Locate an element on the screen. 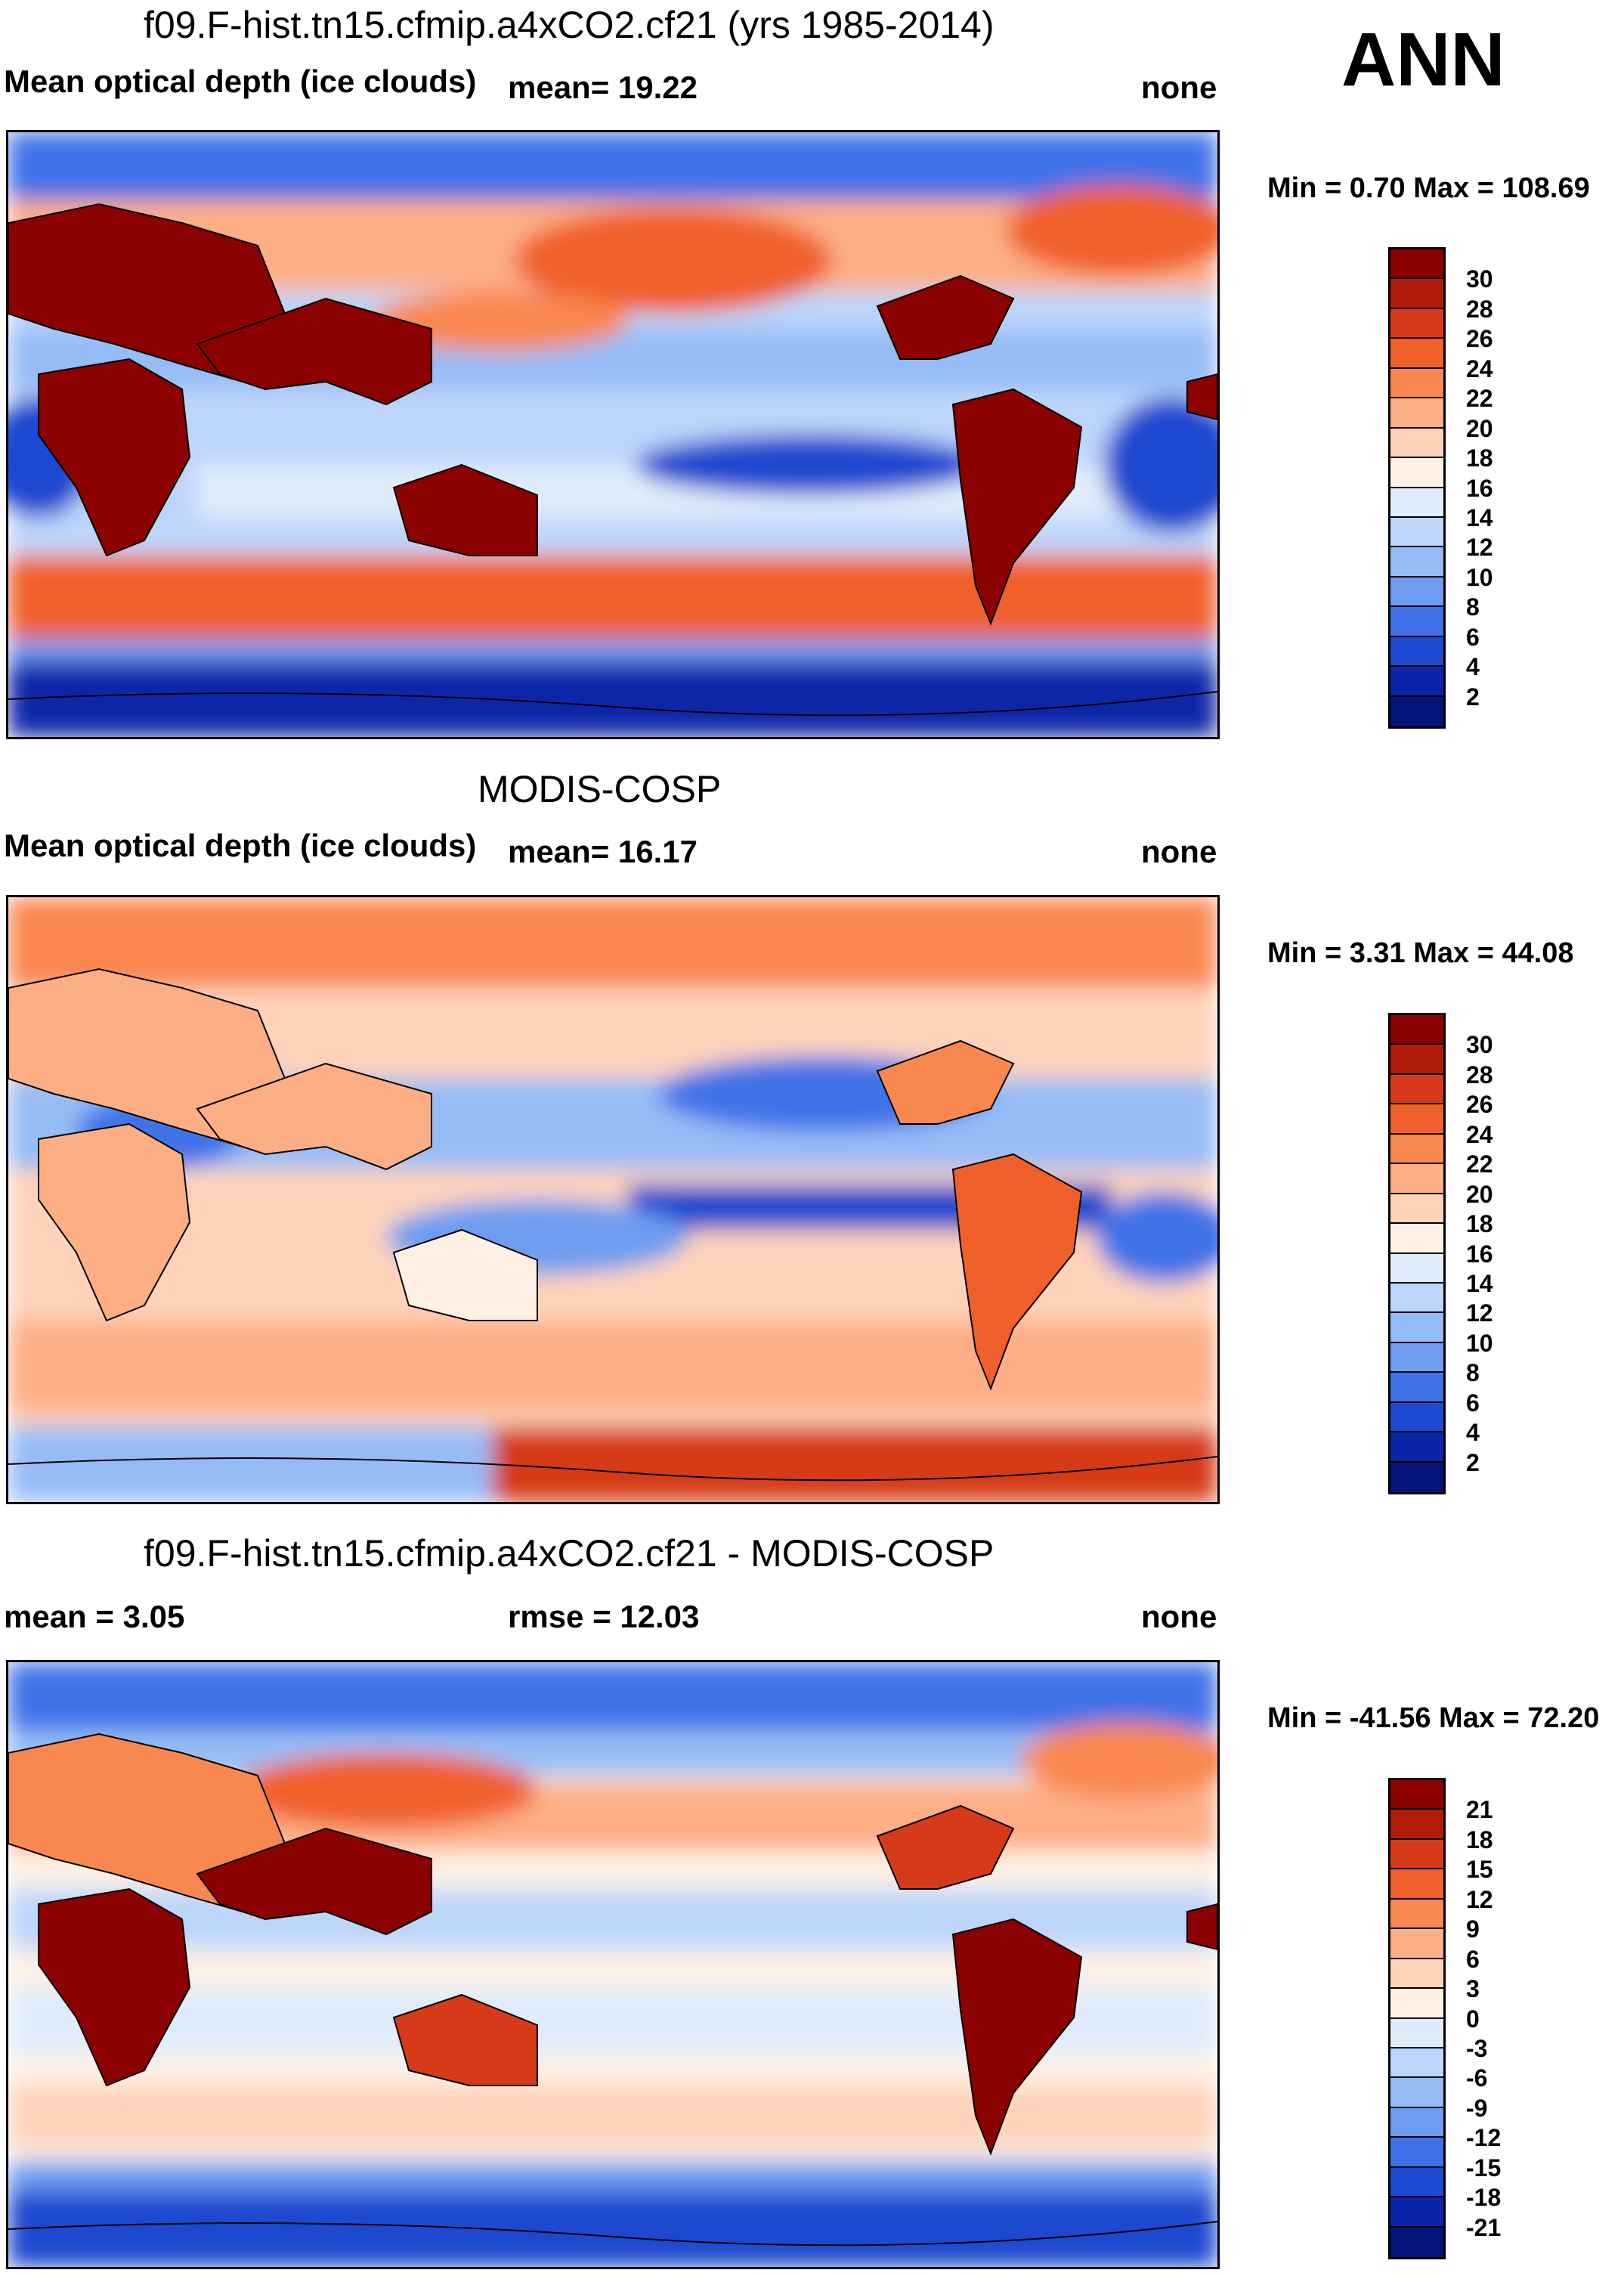 This screenshot has width=1624, height=2276. colorbar-tick-label: 16 is located at coordinates (1479, 488).